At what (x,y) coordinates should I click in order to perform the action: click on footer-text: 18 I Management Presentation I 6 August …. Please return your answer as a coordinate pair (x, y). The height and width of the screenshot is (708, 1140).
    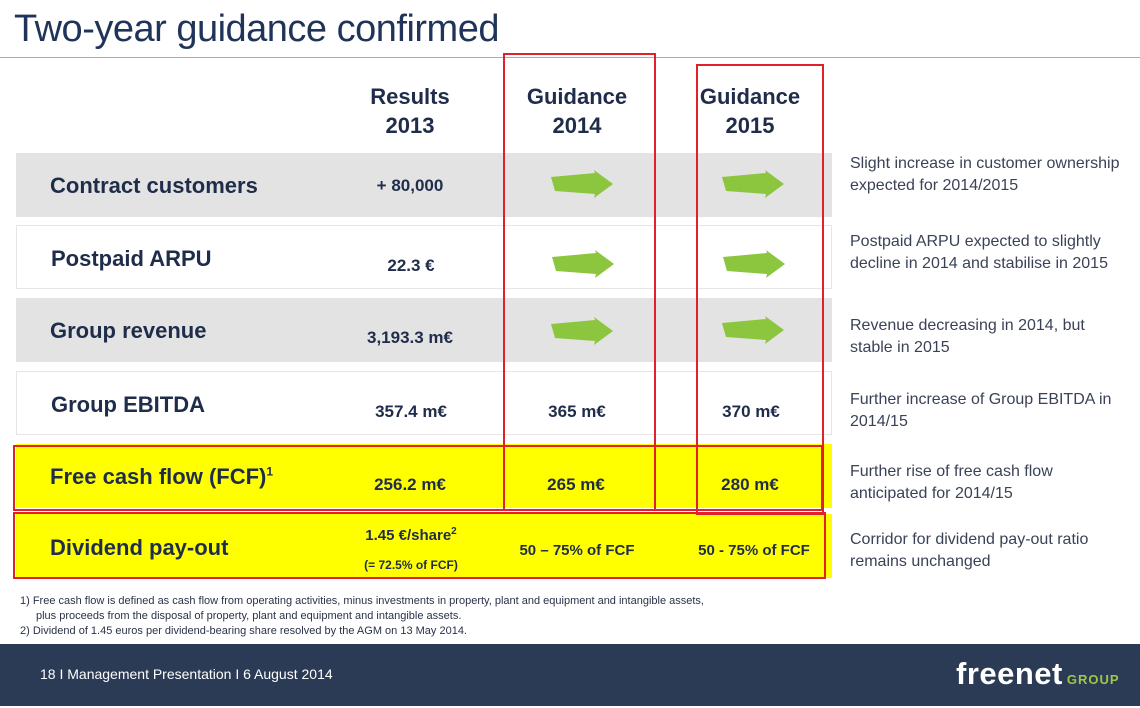
    Looking at the image, I should click on (186, 674).